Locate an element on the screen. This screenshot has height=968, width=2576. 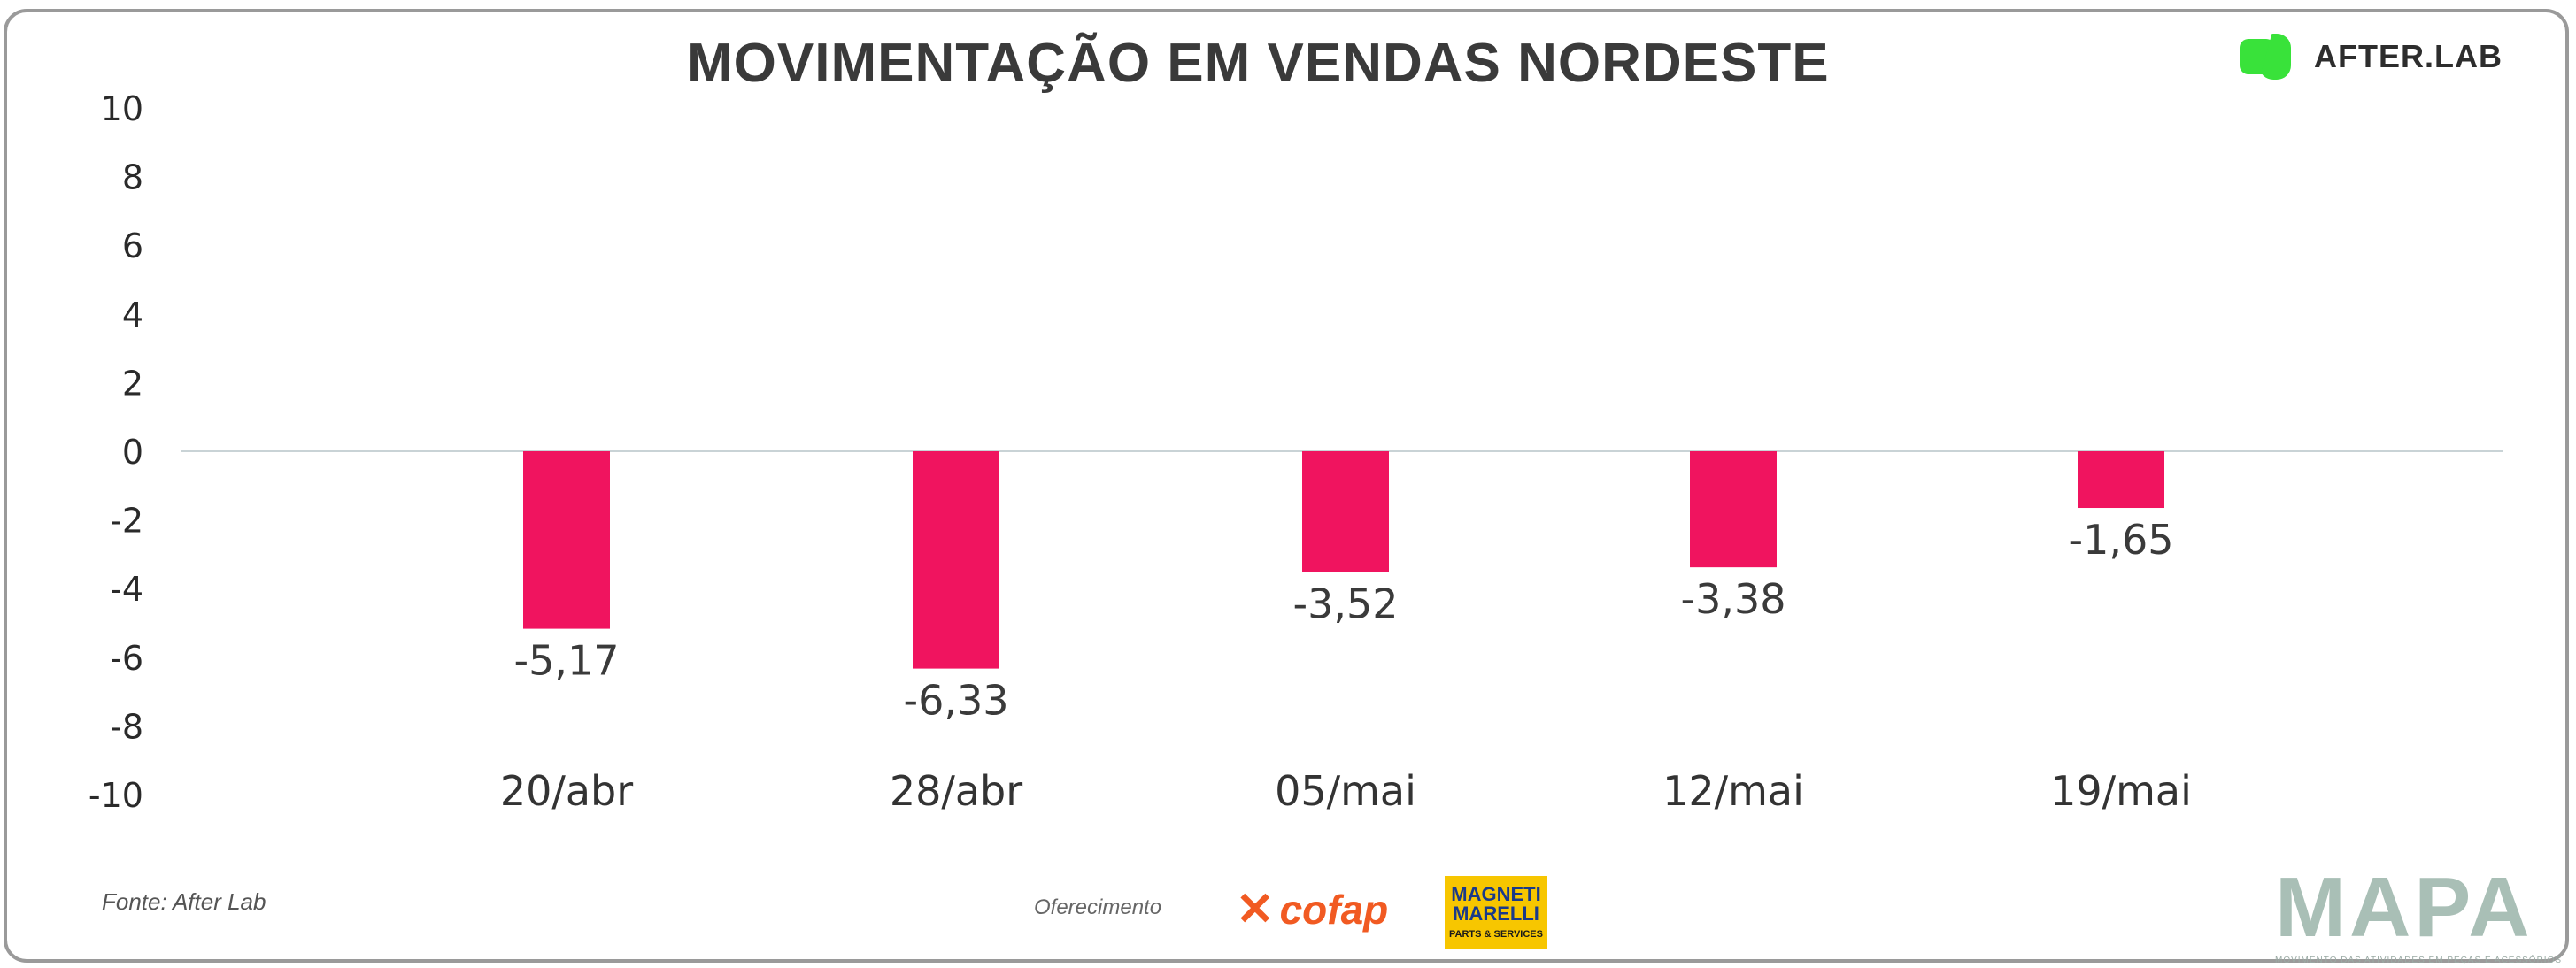
data-labels: -5,17 -6,33 -3,52 -3,38 -1,65 is located at coordinates (1343, 620).